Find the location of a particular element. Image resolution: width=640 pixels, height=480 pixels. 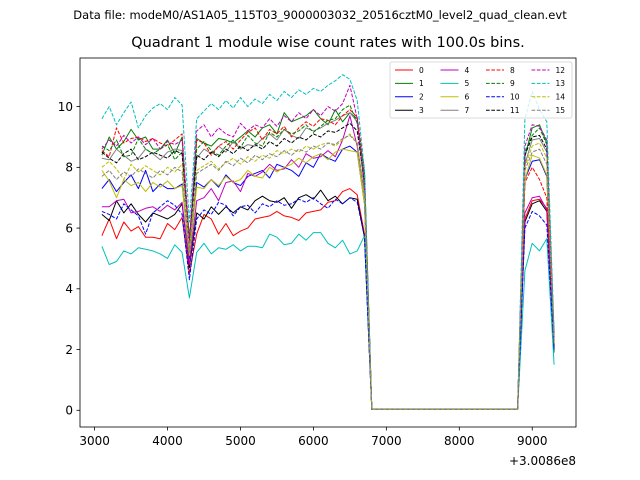

y-tick-label: 8 is located at coordinates (69, 168).